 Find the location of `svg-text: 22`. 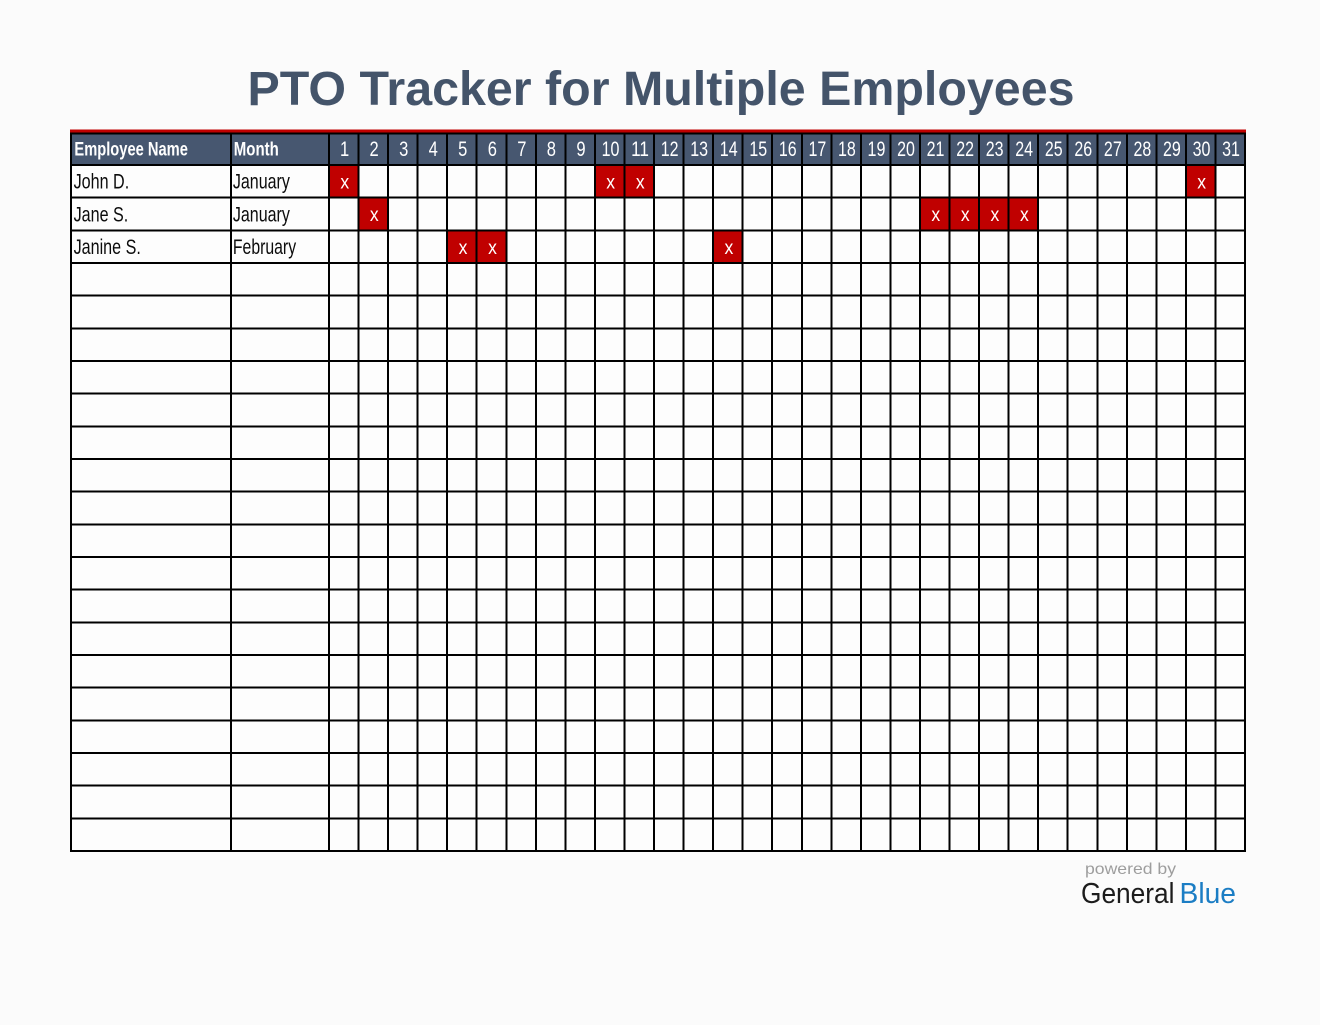

svg-text: 22 is located at coordinates (965, 149).